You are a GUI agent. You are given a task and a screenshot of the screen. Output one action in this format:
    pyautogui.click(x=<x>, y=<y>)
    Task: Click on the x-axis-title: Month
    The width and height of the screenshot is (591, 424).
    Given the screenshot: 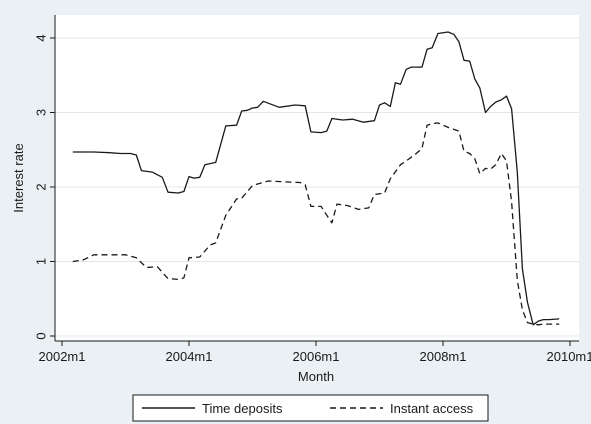 What is the action you would take?
    pyautogui.click(x=316, y=376)
    